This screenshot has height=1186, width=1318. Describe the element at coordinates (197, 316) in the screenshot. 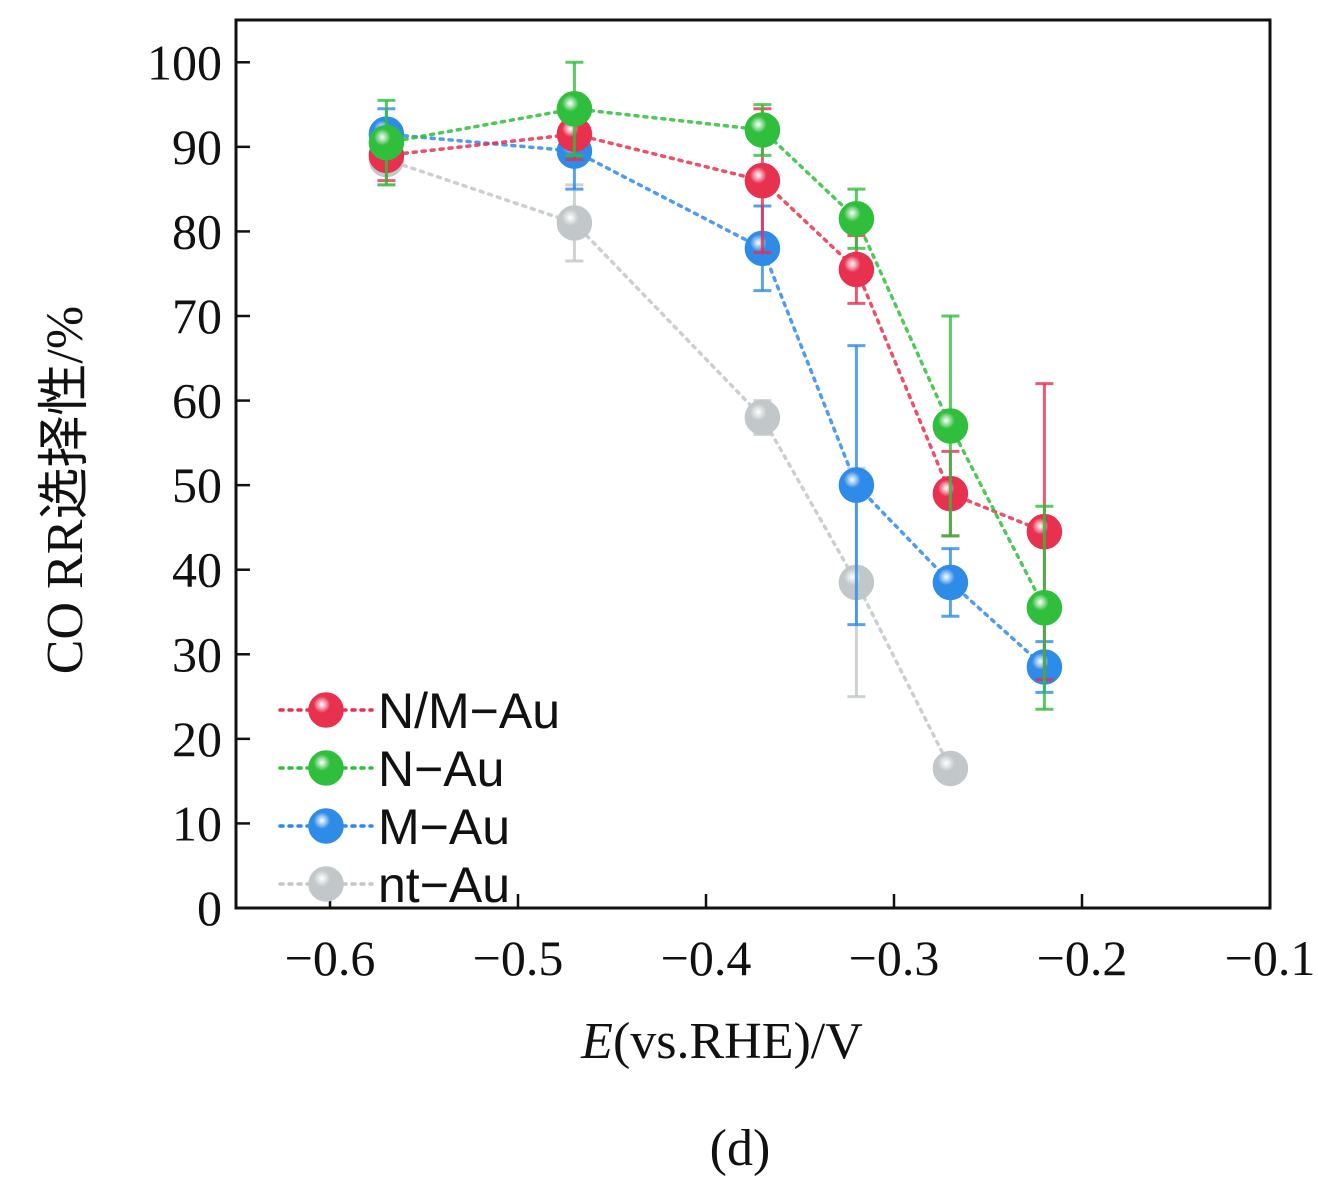

I see `y-tick-label: 70` at that location.